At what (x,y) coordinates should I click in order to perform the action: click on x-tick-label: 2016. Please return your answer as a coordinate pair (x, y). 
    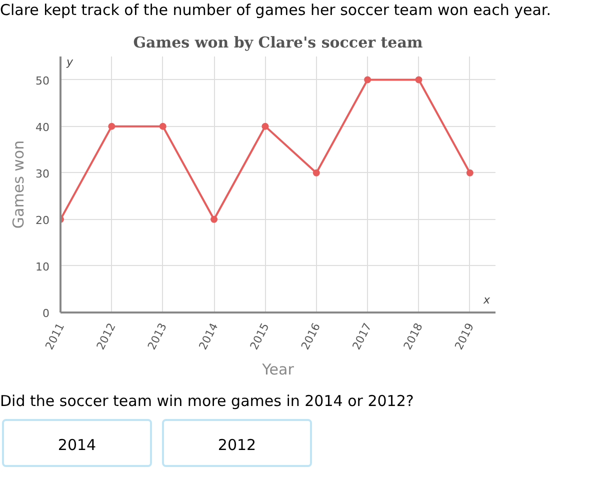
    Looking at the image, I should click on (311, 336).